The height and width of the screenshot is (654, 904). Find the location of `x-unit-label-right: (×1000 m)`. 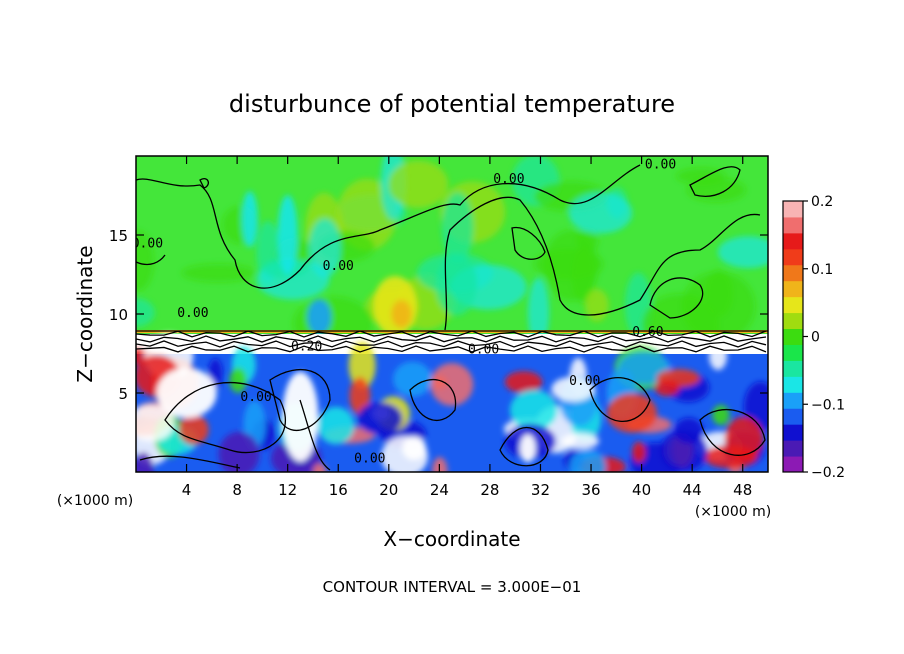

x-unit-label-right: (×1000 m) is located at coordinates (733, 512).